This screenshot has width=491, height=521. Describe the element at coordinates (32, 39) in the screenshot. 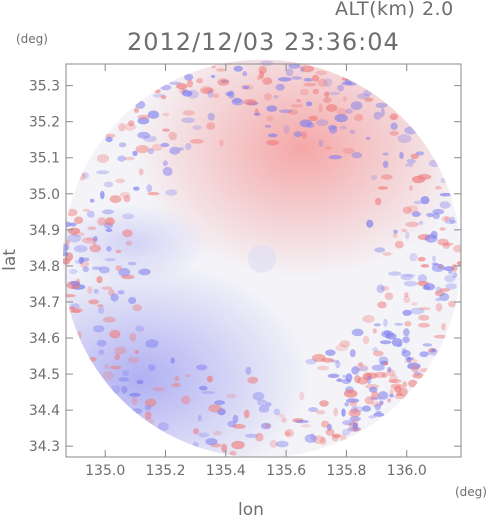

I see `y-axis-unit: (deg)` at that location.